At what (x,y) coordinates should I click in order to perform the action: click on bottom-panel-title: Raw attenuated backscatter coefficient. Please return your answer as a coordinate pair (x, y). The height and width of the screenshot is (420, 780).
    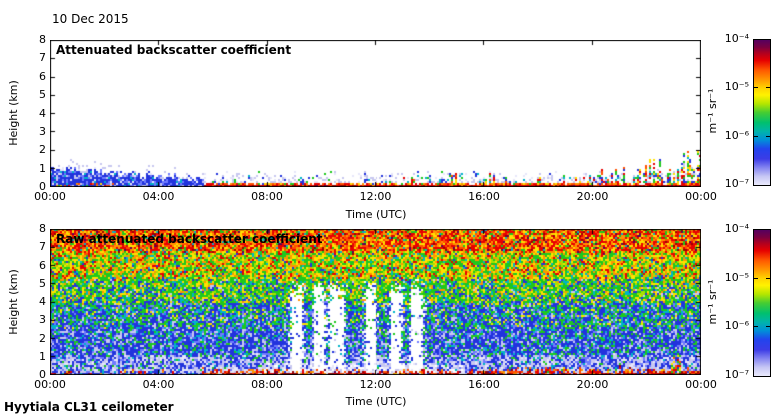
    Looking at the image, I should click on (189, 239).